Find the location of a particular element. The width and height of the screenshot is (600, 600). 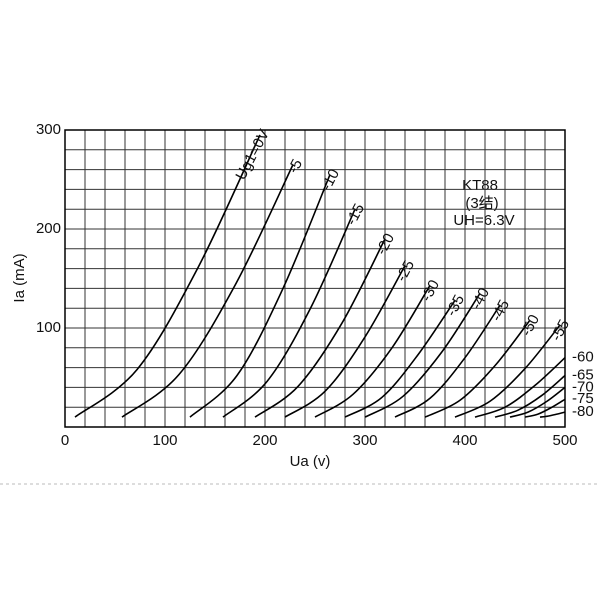

annotation: (3结) is located at coordinates (481, 203).